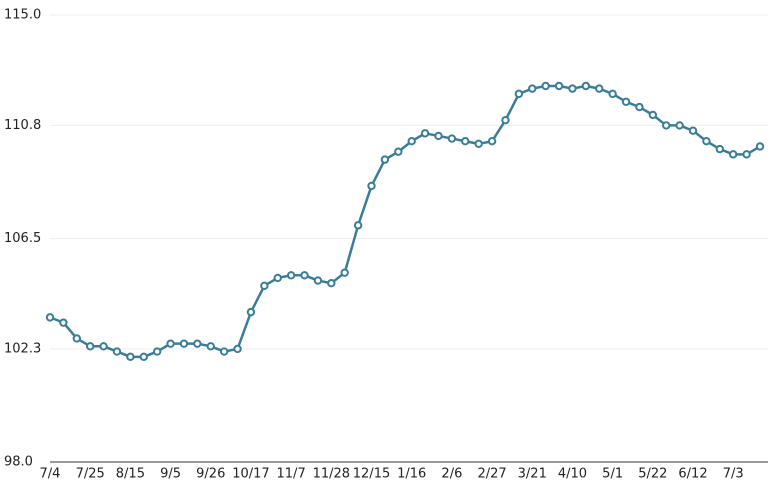  Describe the element at coordinates (572, 474) in the screenshot. I see `x-tick-label: 4/10` at that location.